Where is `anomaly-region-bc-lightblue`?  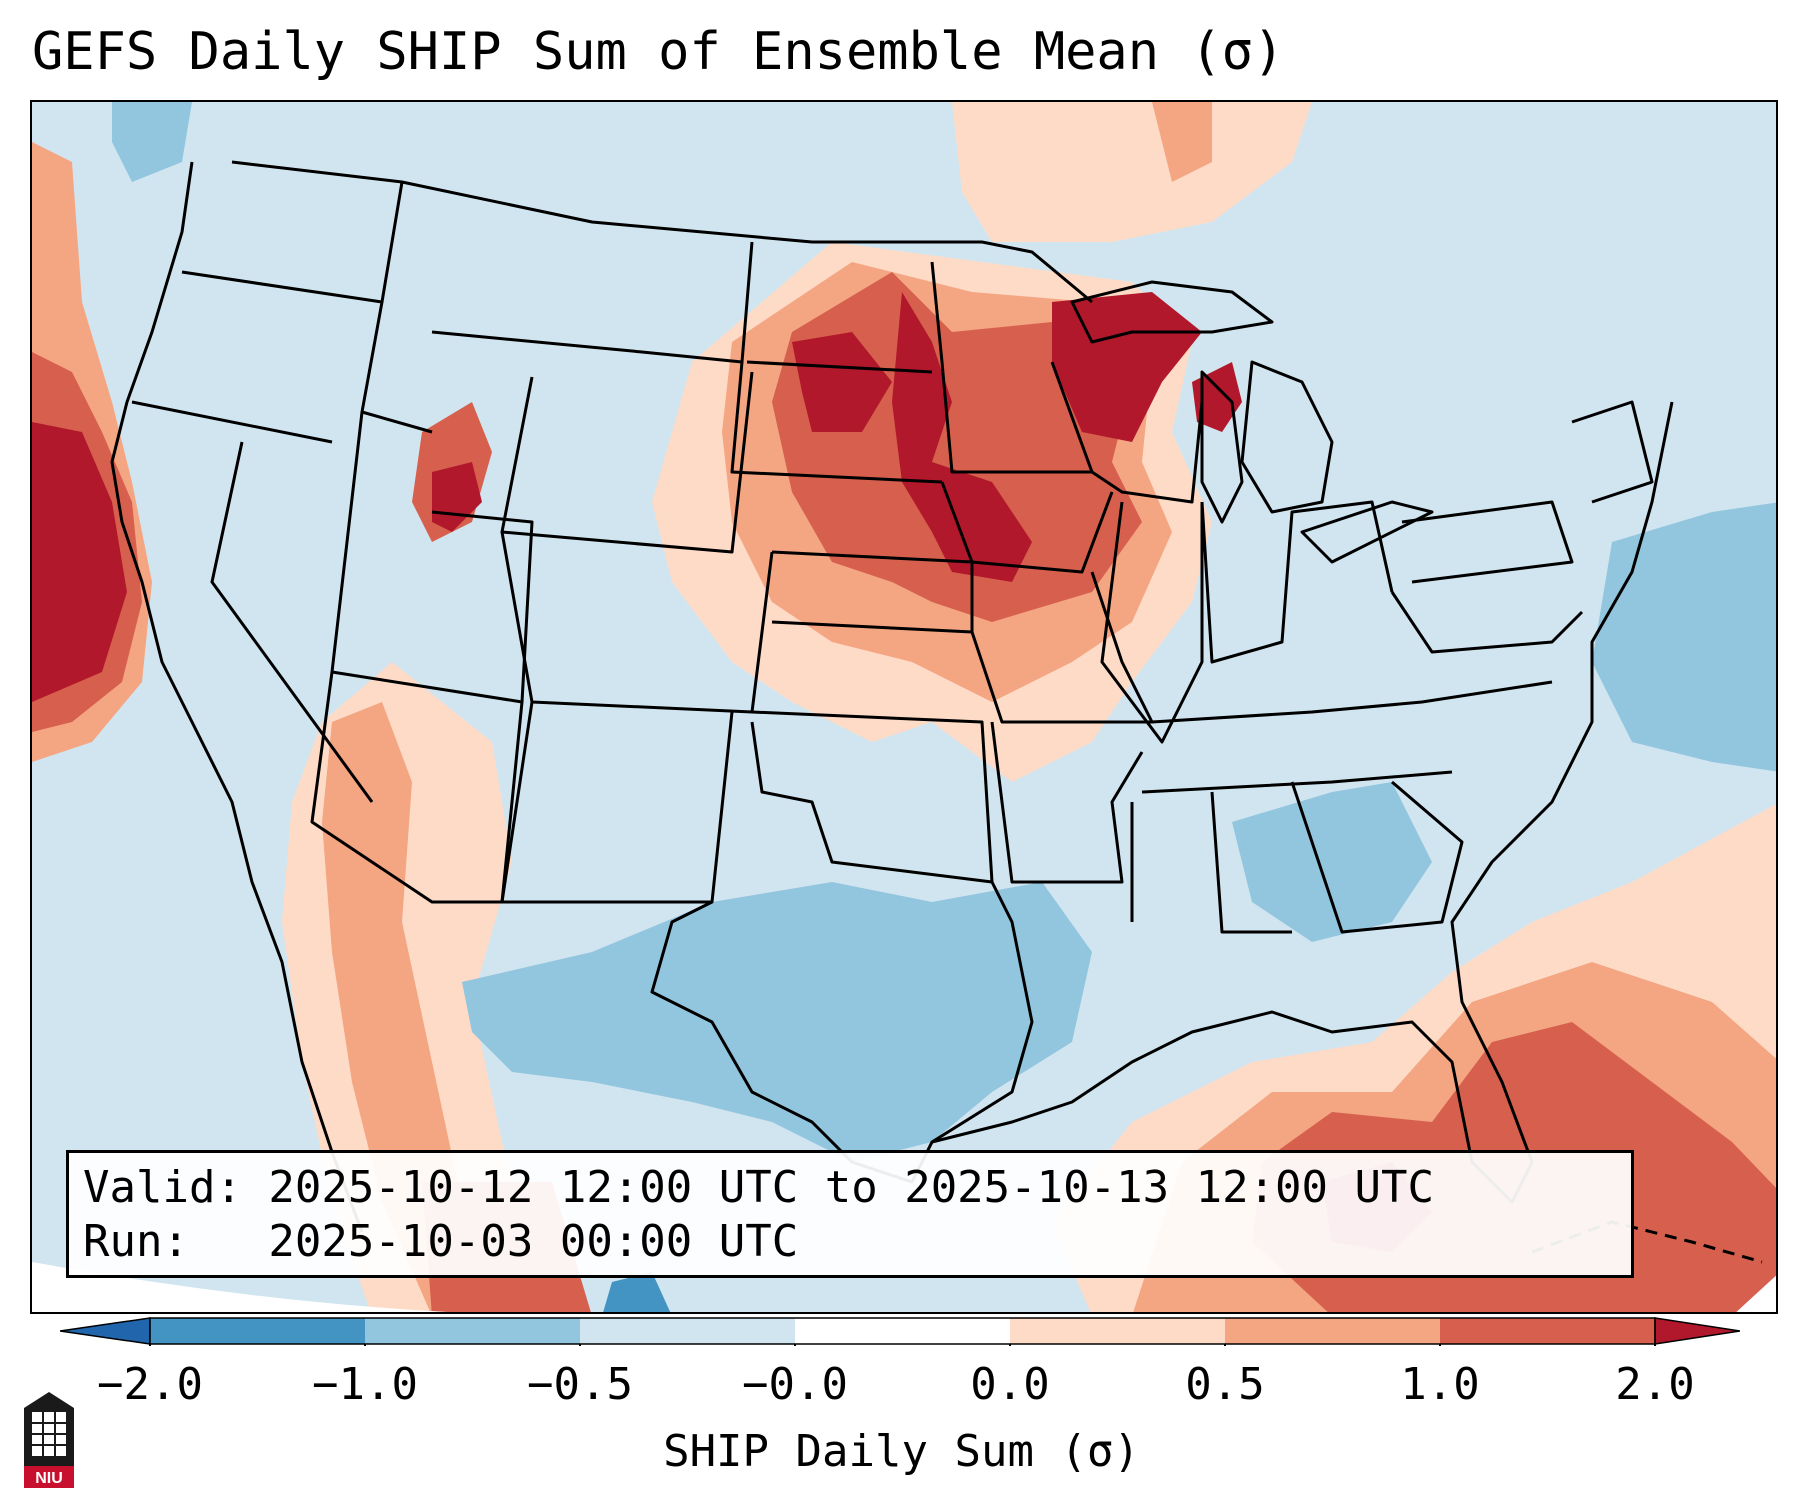
anomaly-region-bc-lightblue is located at coordinates (152, 142).